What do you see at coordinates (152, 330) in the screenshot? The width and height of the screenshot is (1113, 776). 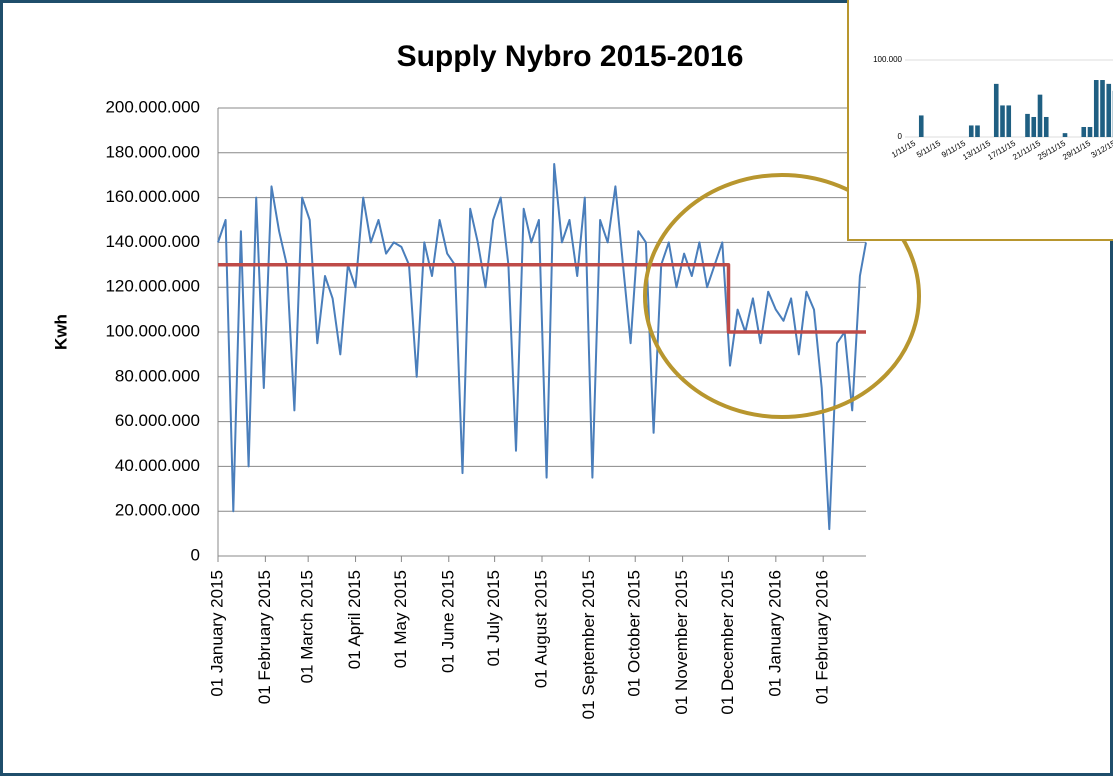 I see `y-tick-label: 100.000.000` at bounding box center [152, 330].